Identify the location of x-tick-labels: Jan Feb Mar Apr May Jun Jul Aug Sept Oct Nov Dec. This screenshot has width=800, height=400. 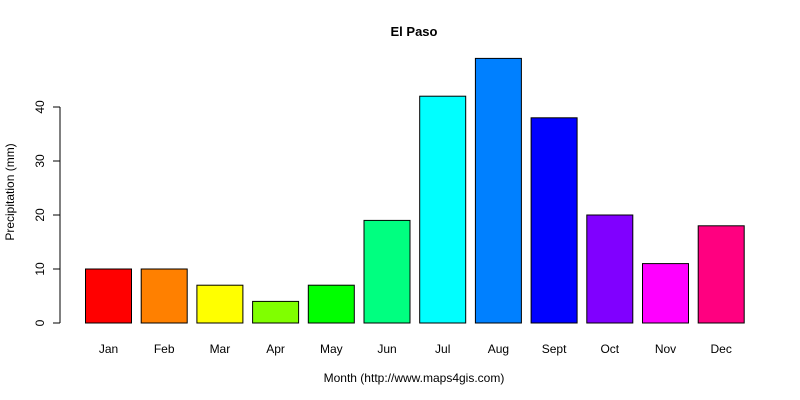
(415, 349).